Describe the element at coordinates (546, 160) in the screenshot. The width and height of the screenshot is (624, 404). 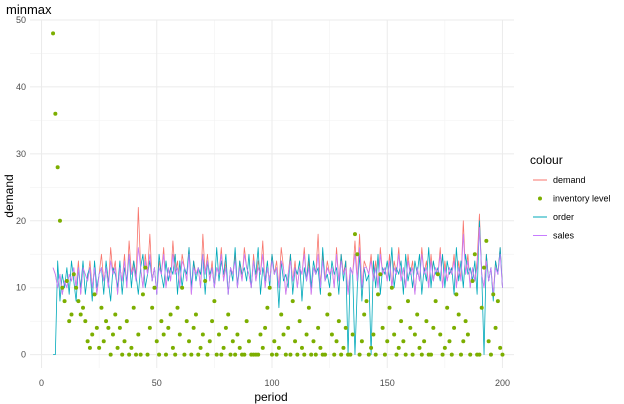
I see `legend-title: colour` at that location.